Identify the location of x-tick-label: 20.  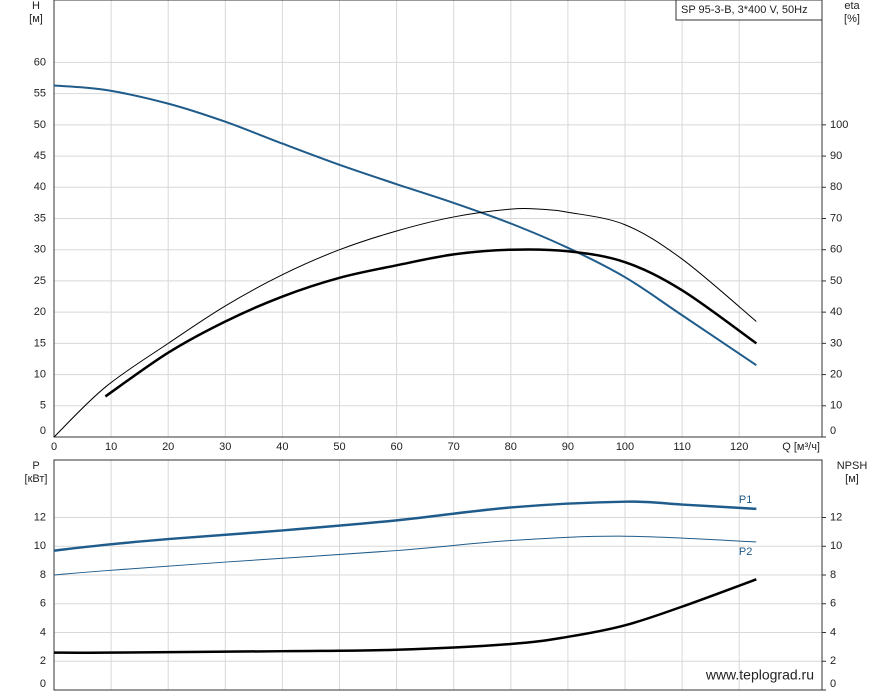
(168, 447).